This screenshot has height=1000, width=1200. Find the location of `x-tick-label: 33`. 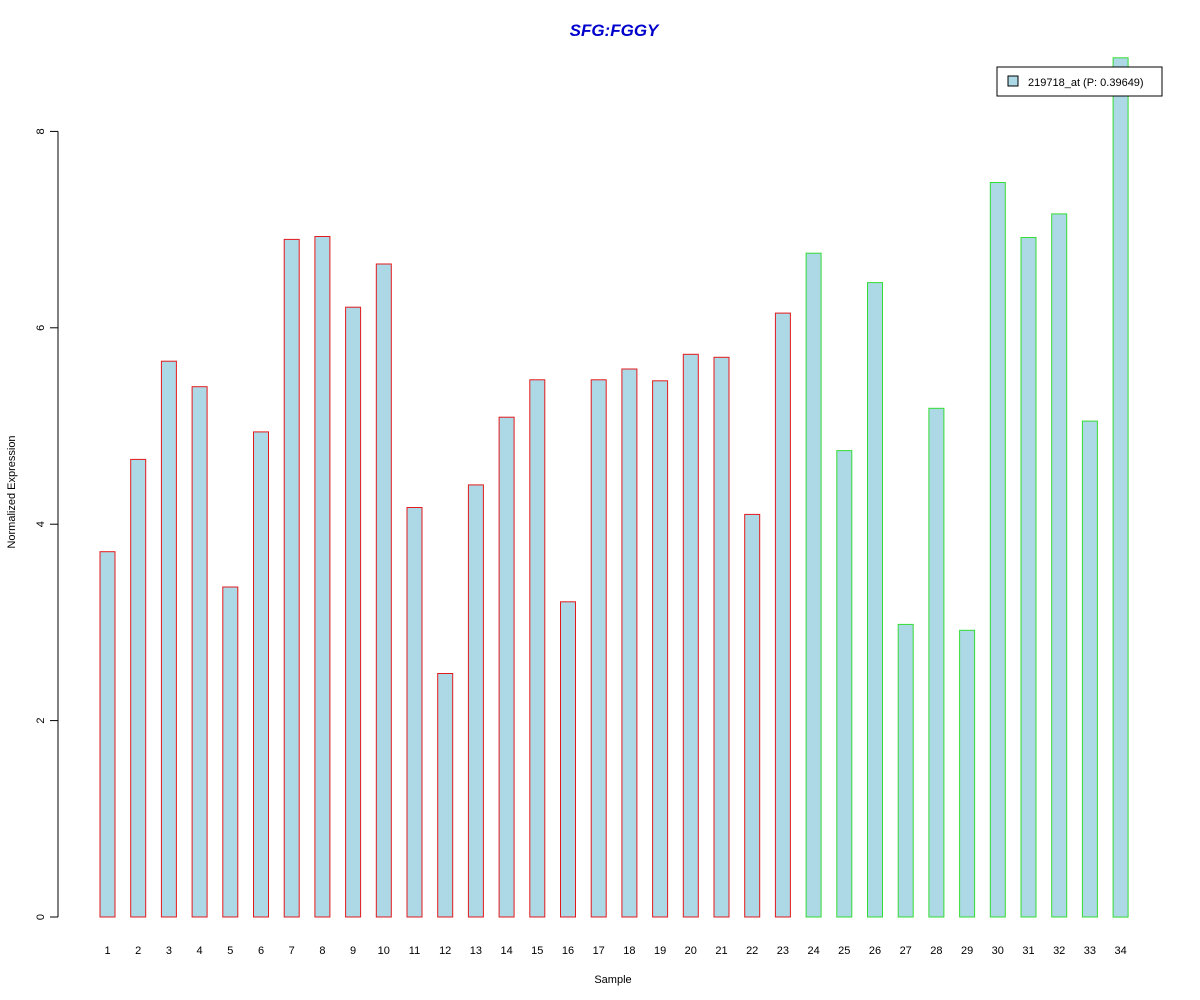

x-tick-label: 33 is located at coordinates (1090, 951).